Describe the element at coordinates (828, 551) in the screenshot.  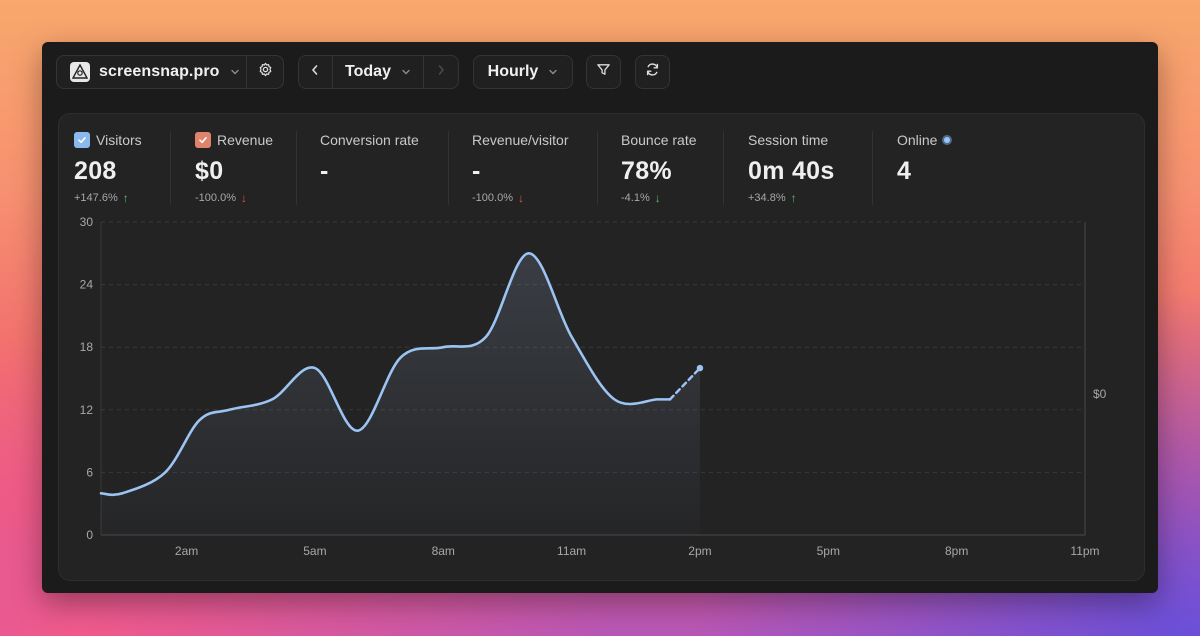
I see `x-tick-label: 5pm` at that location.